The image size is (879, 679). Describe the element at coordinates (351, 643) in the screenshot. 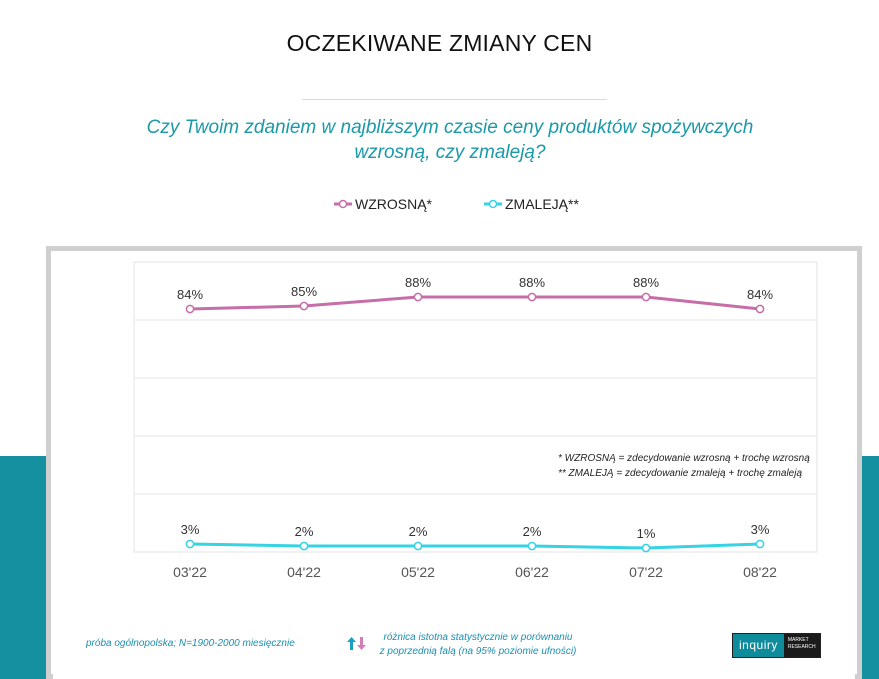

I see `arrow-up-icon` at that location.